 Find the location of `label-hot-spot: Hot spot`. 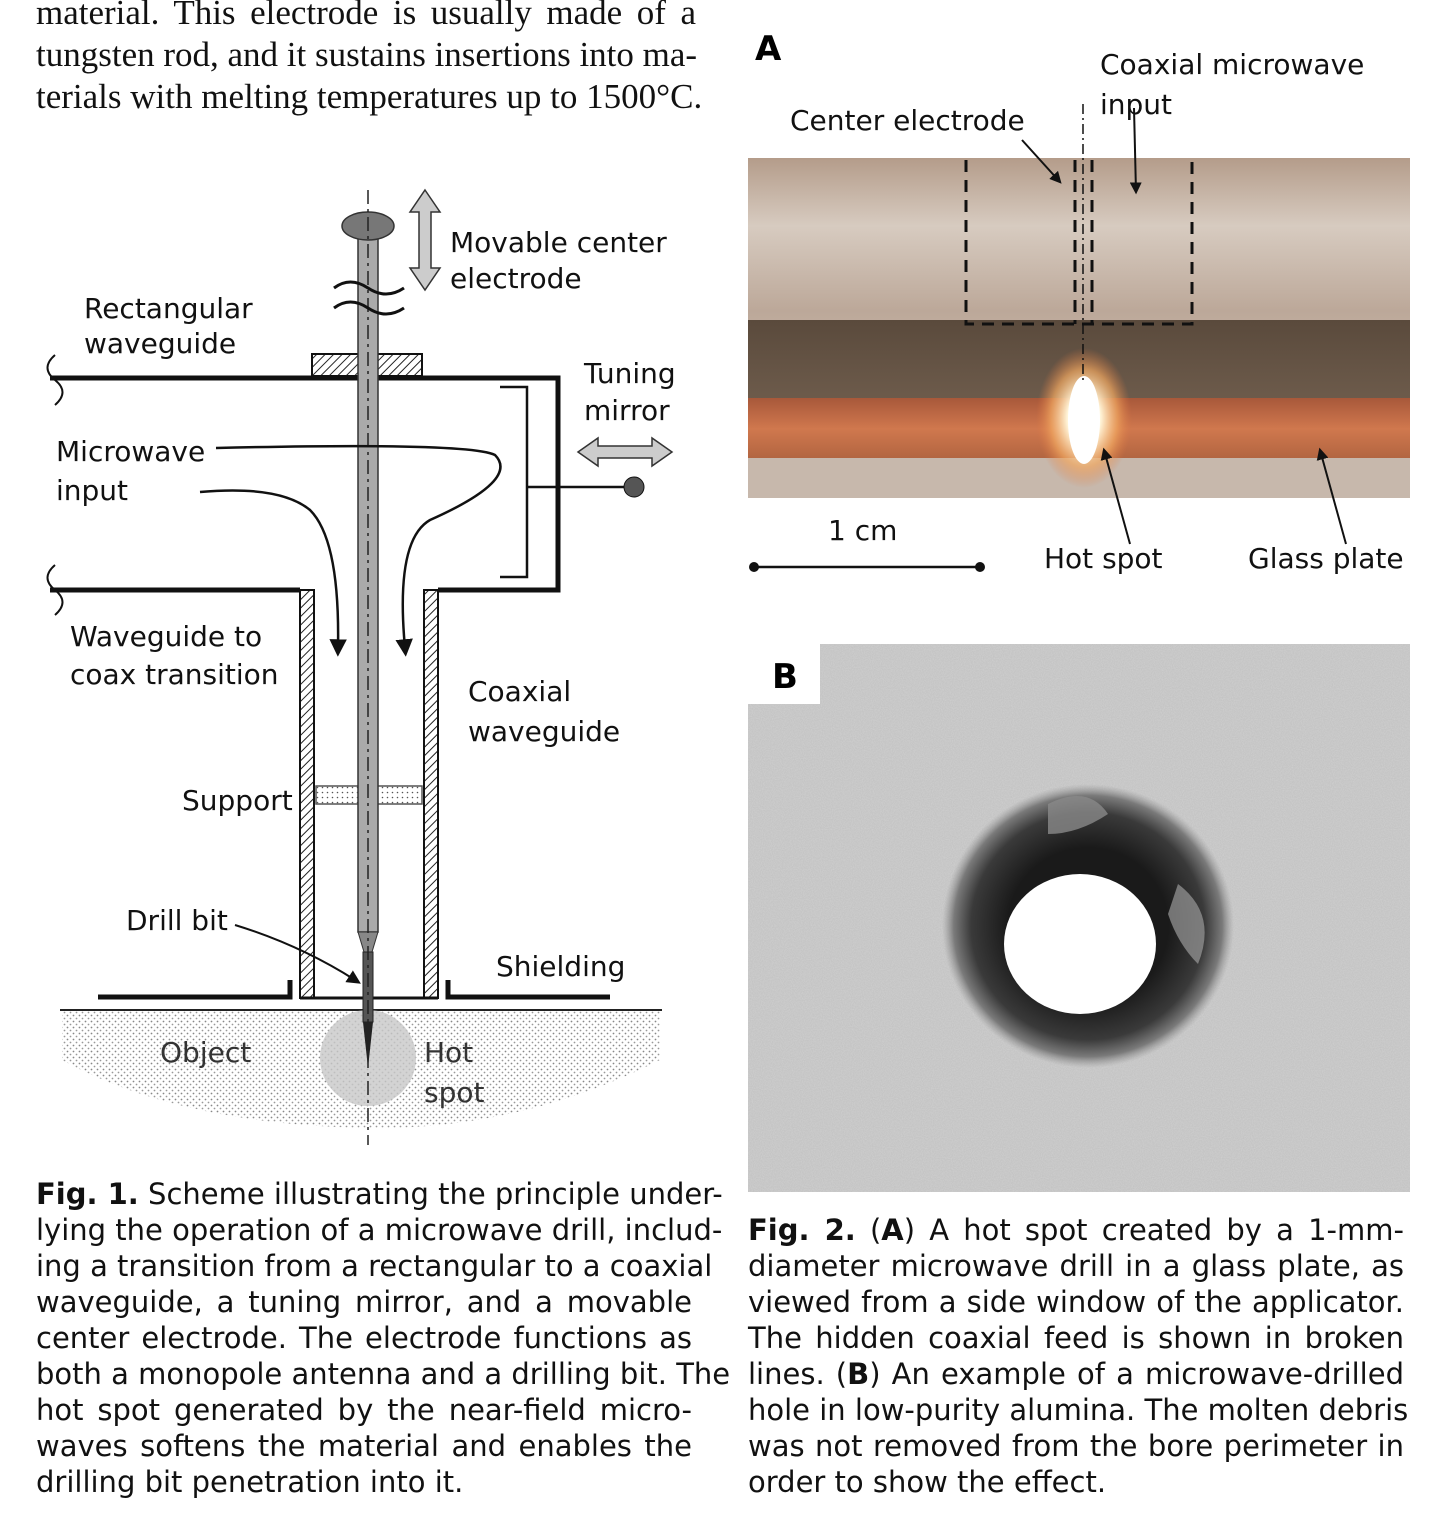

label-hot-spot: Hot spot is located at coordinates (1103, 558).